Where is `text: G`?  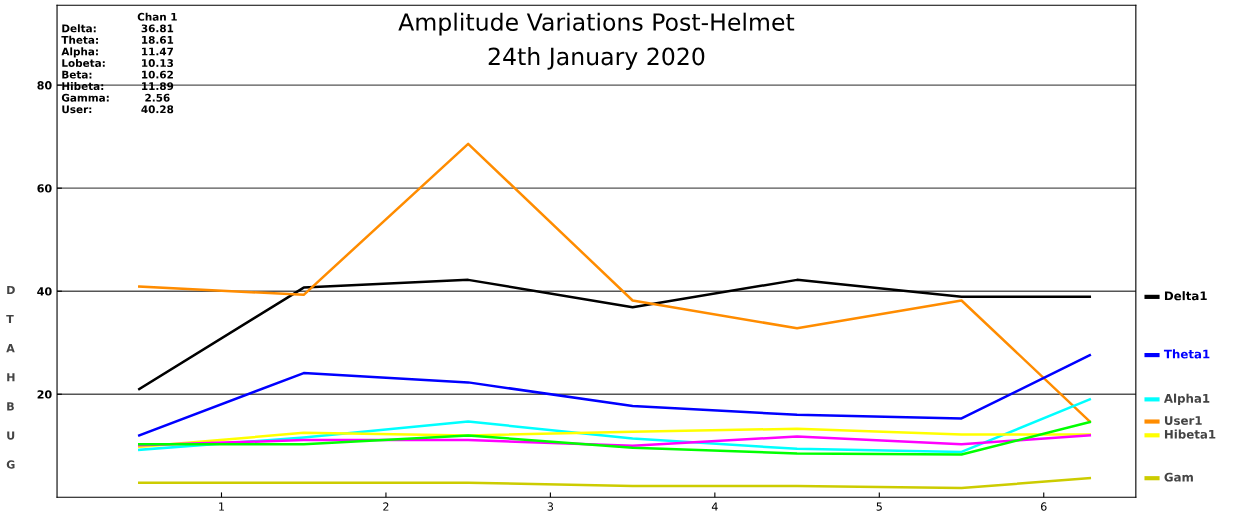 text: G is located at coordinates (10, 464).